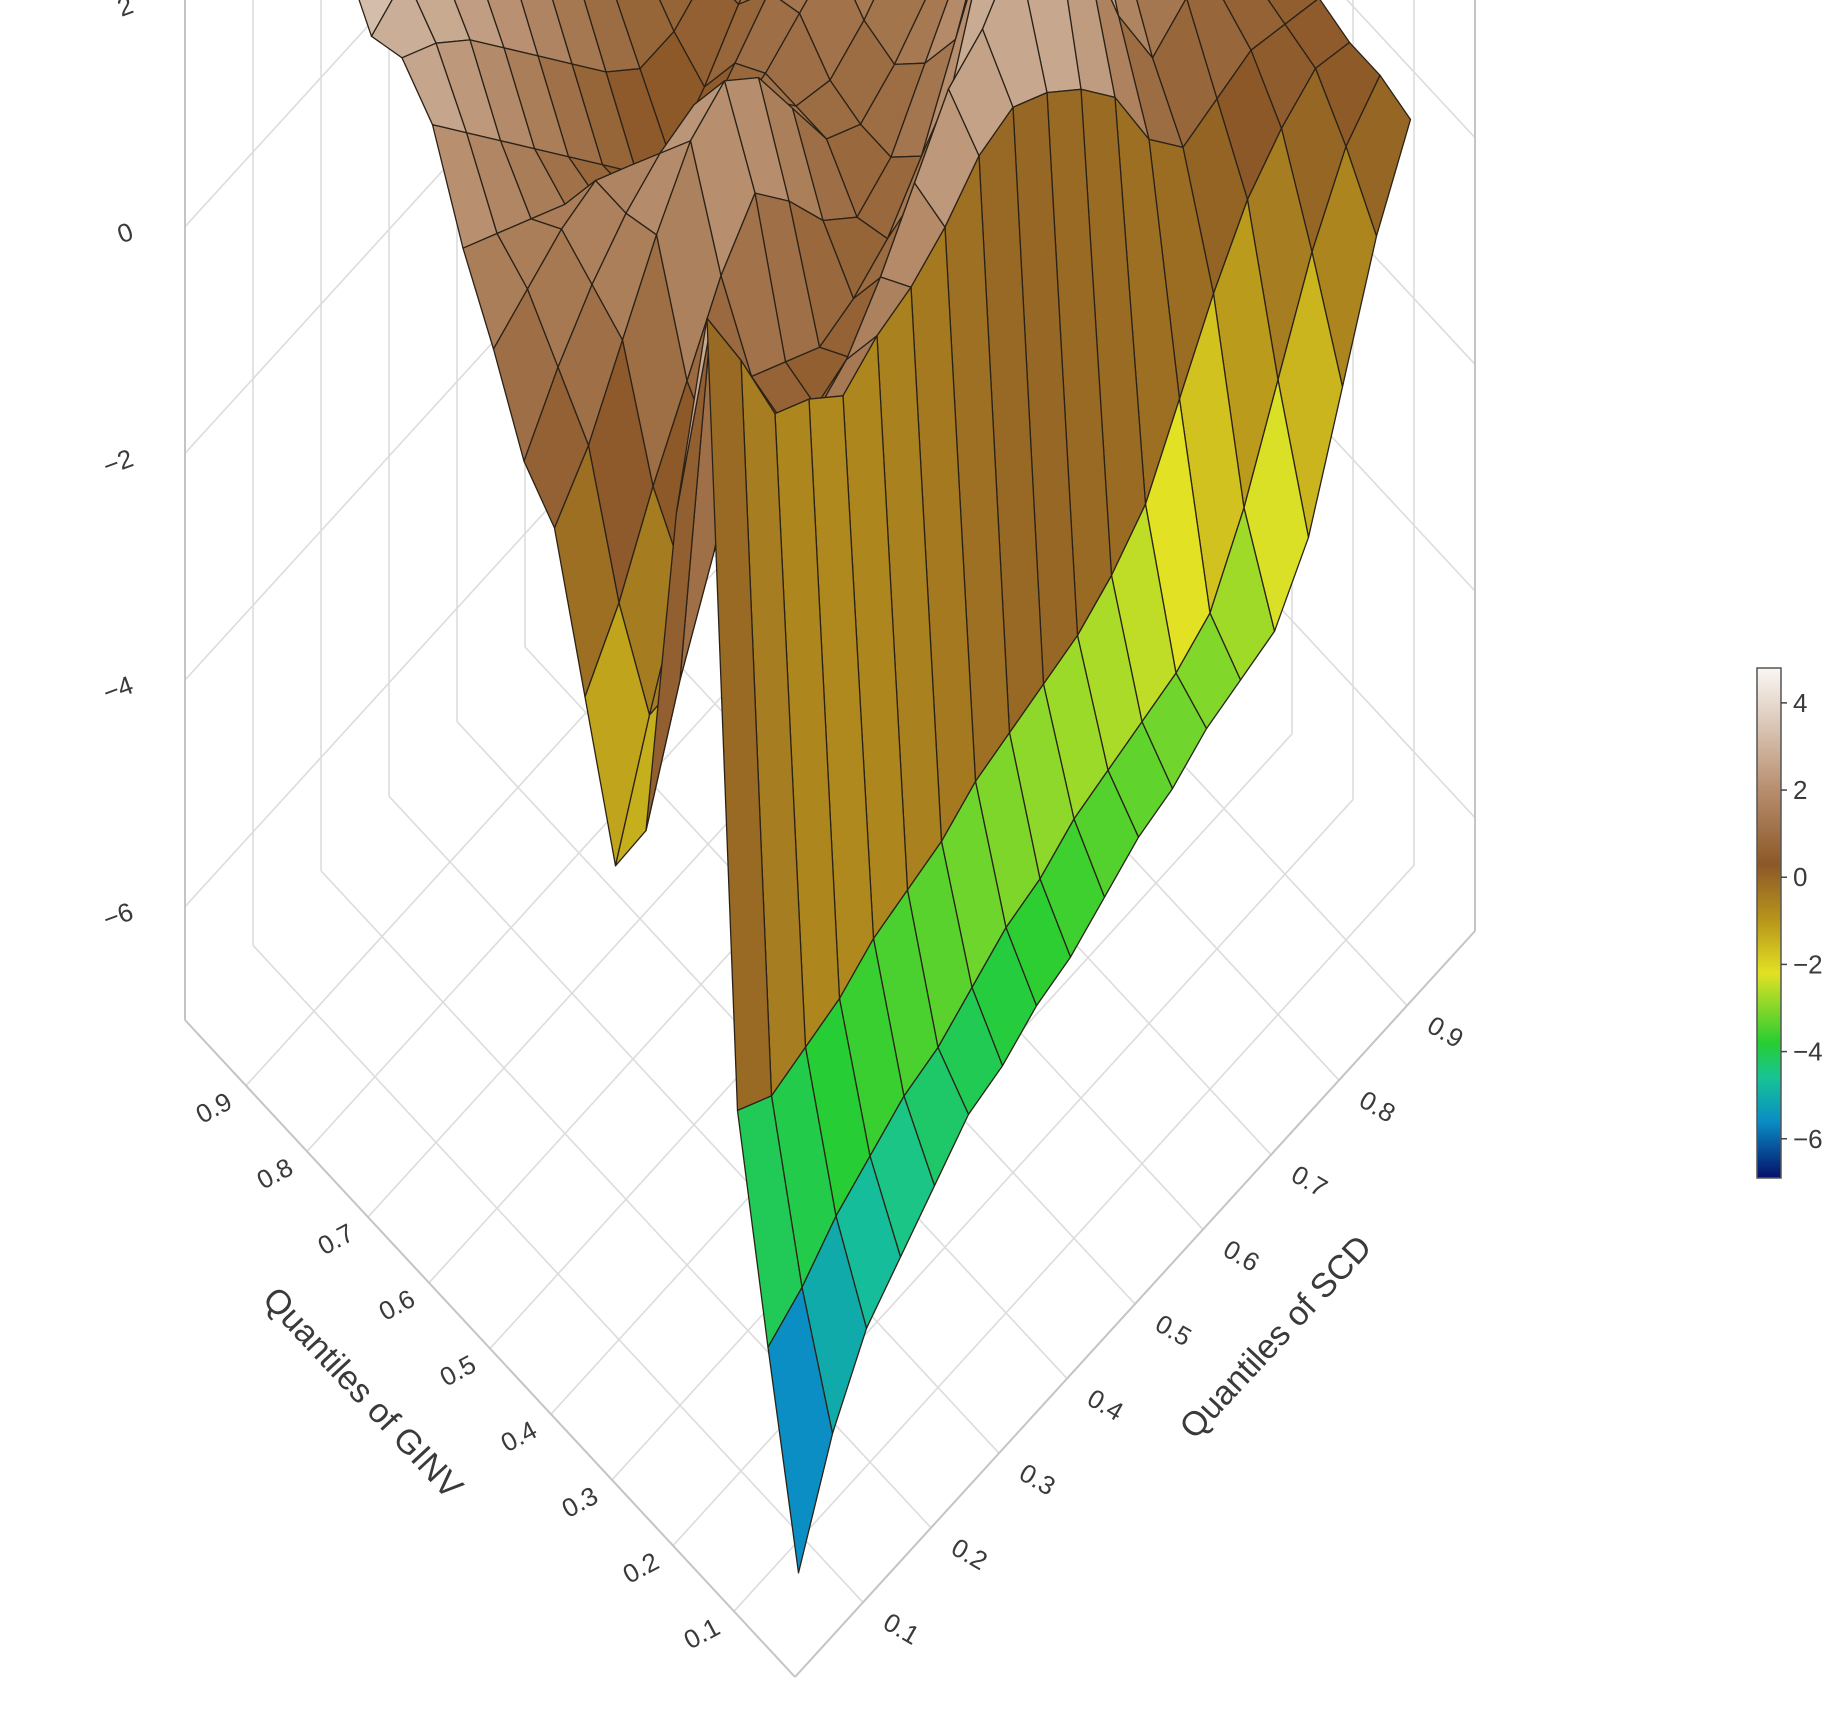  I want to click on colorbar-tick-label: 0, so click(1800, 877).